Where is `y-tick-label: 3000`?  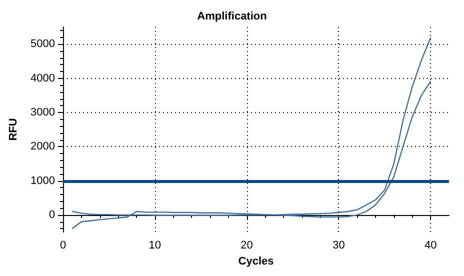
y-tick-label: 3000 is located at coordinates (42, 112).